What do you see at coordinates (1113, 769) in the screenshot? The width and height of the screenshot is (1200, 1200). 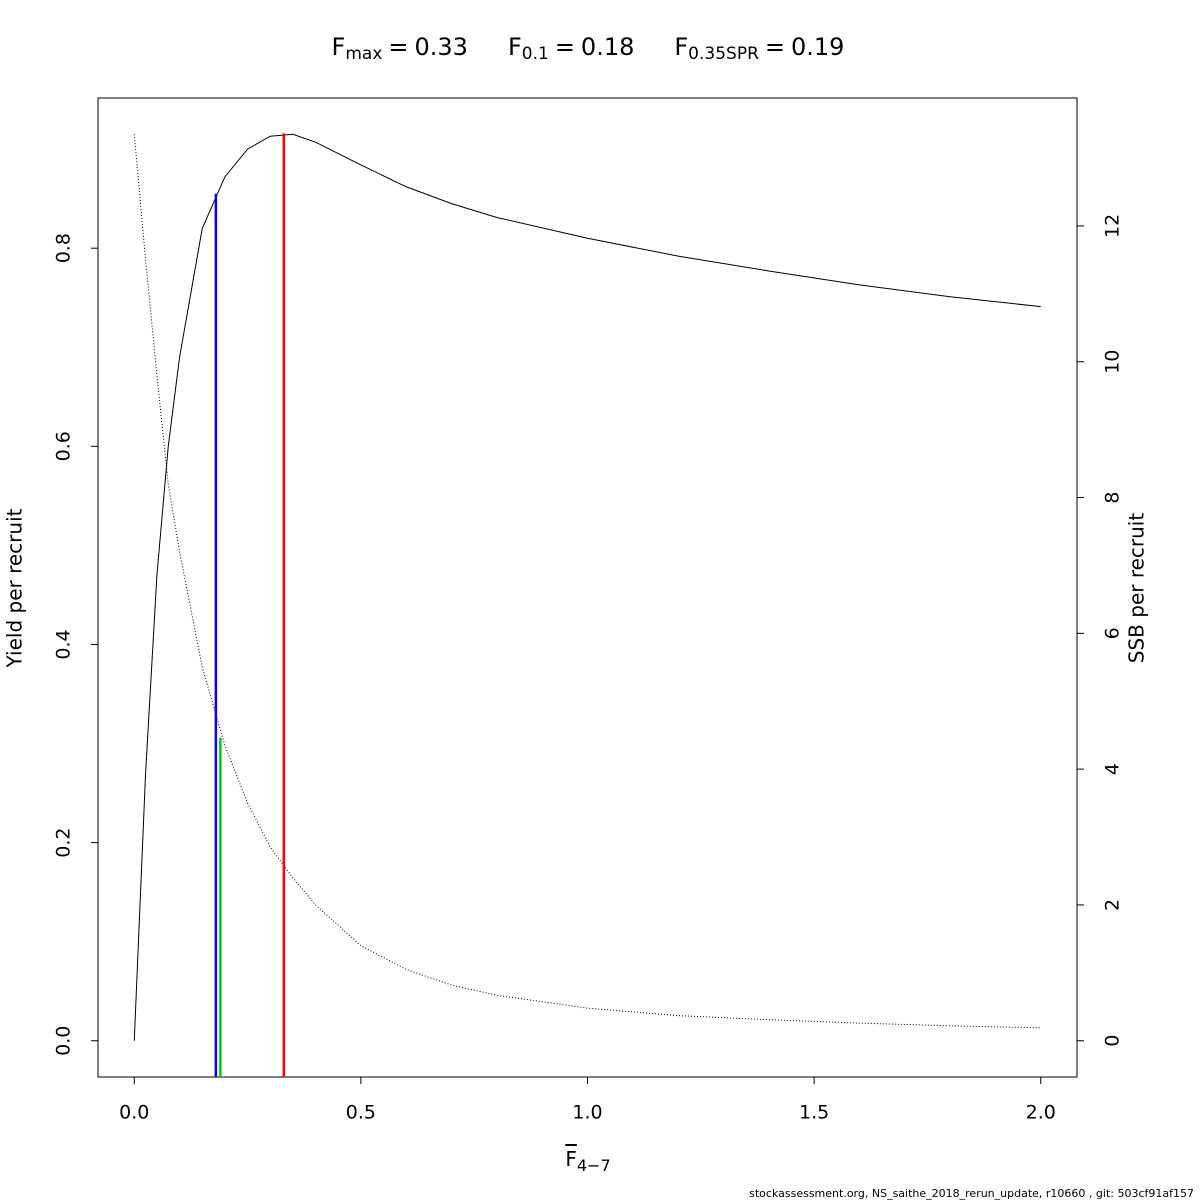 I see `y2-tick-label: 4` at bounding box center [1113, 769].